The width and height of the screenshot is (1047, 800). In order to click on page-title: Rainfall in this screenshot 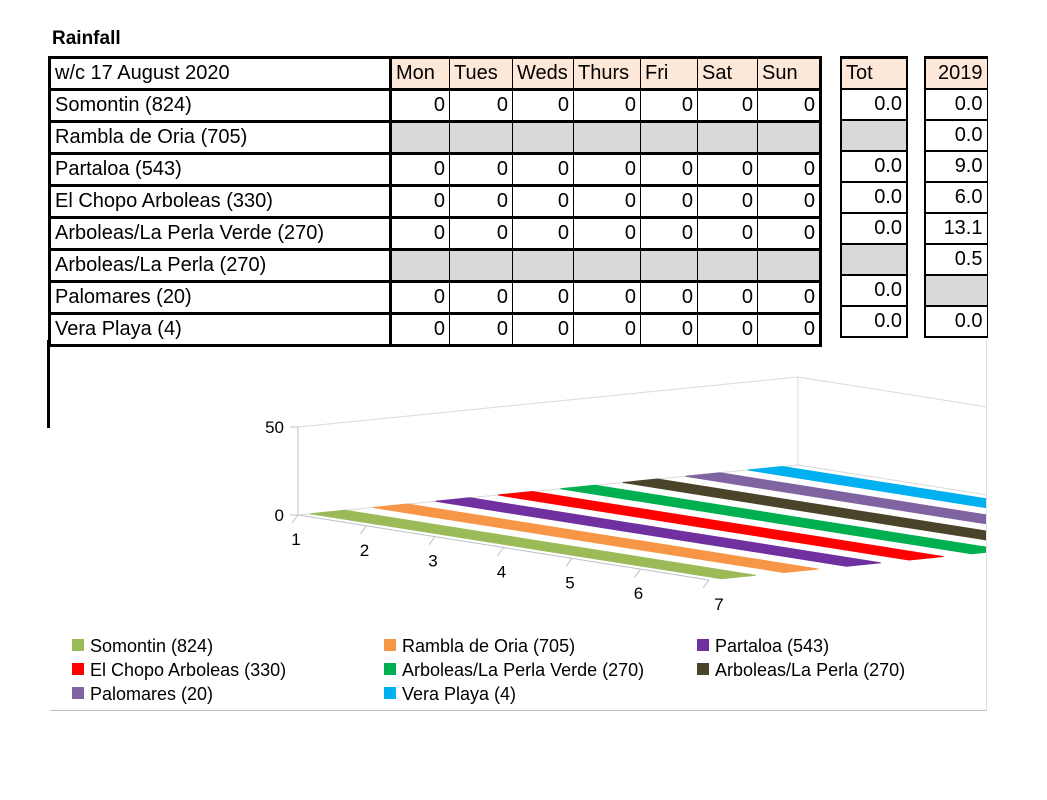, I will do `click(86, 38)`.